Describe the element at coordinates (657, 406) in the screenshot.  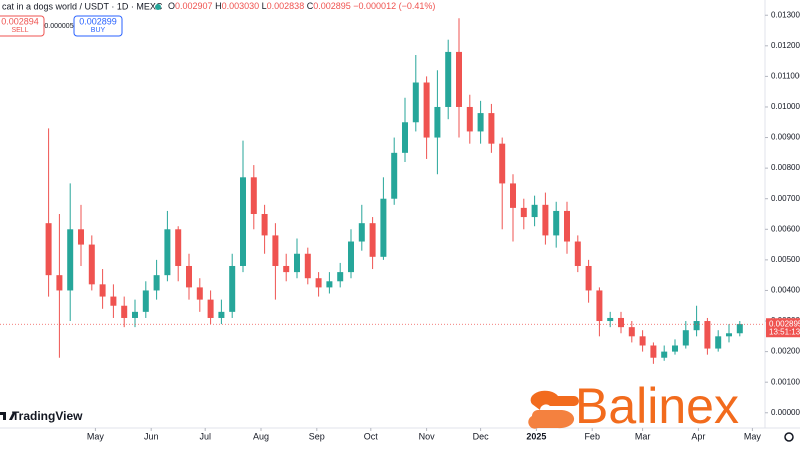
I see `watermark: Balinex` at that location.